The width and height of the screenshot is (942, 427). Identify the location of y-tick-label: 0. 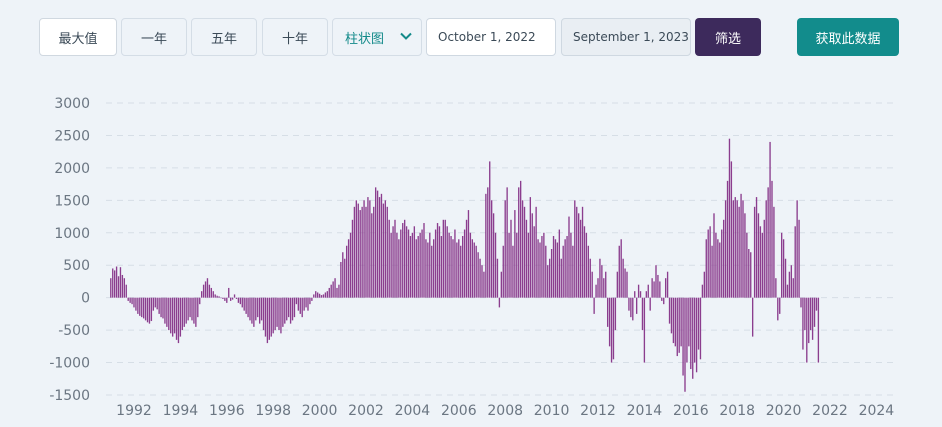
(85, 299).